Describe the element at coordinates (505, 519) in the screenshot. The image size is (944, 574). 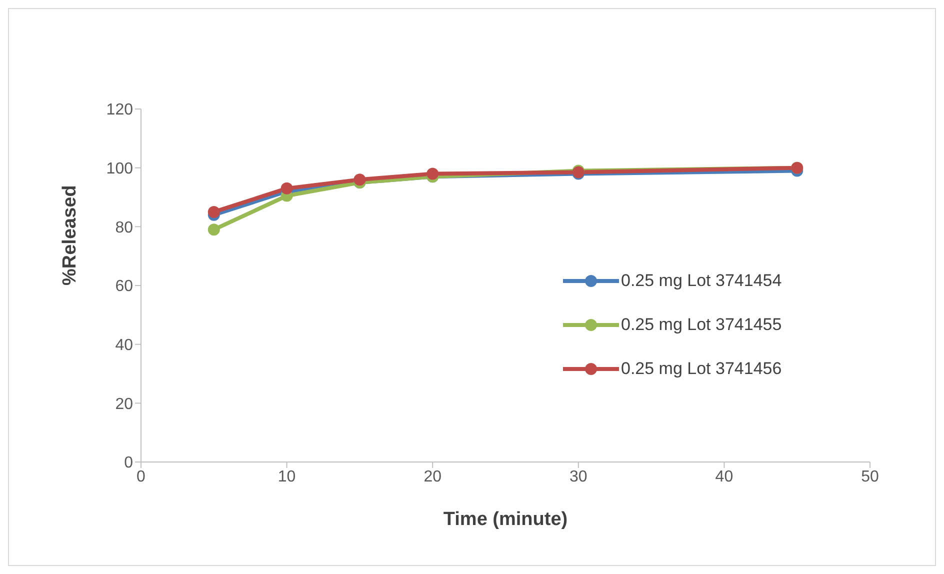
I see `x-axis-title: Time (minute)` at that location.